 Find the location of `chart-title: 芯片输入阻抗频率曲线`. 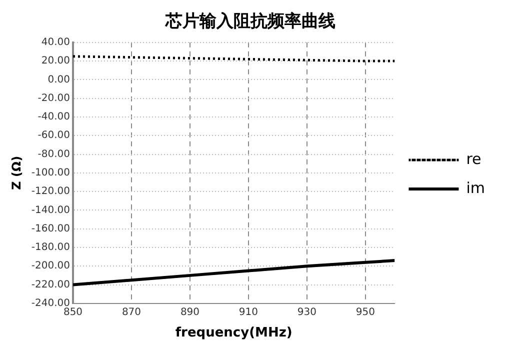

chart-title: 芯片输入阻抗频率曲线 is located at coordinates (250, 22).